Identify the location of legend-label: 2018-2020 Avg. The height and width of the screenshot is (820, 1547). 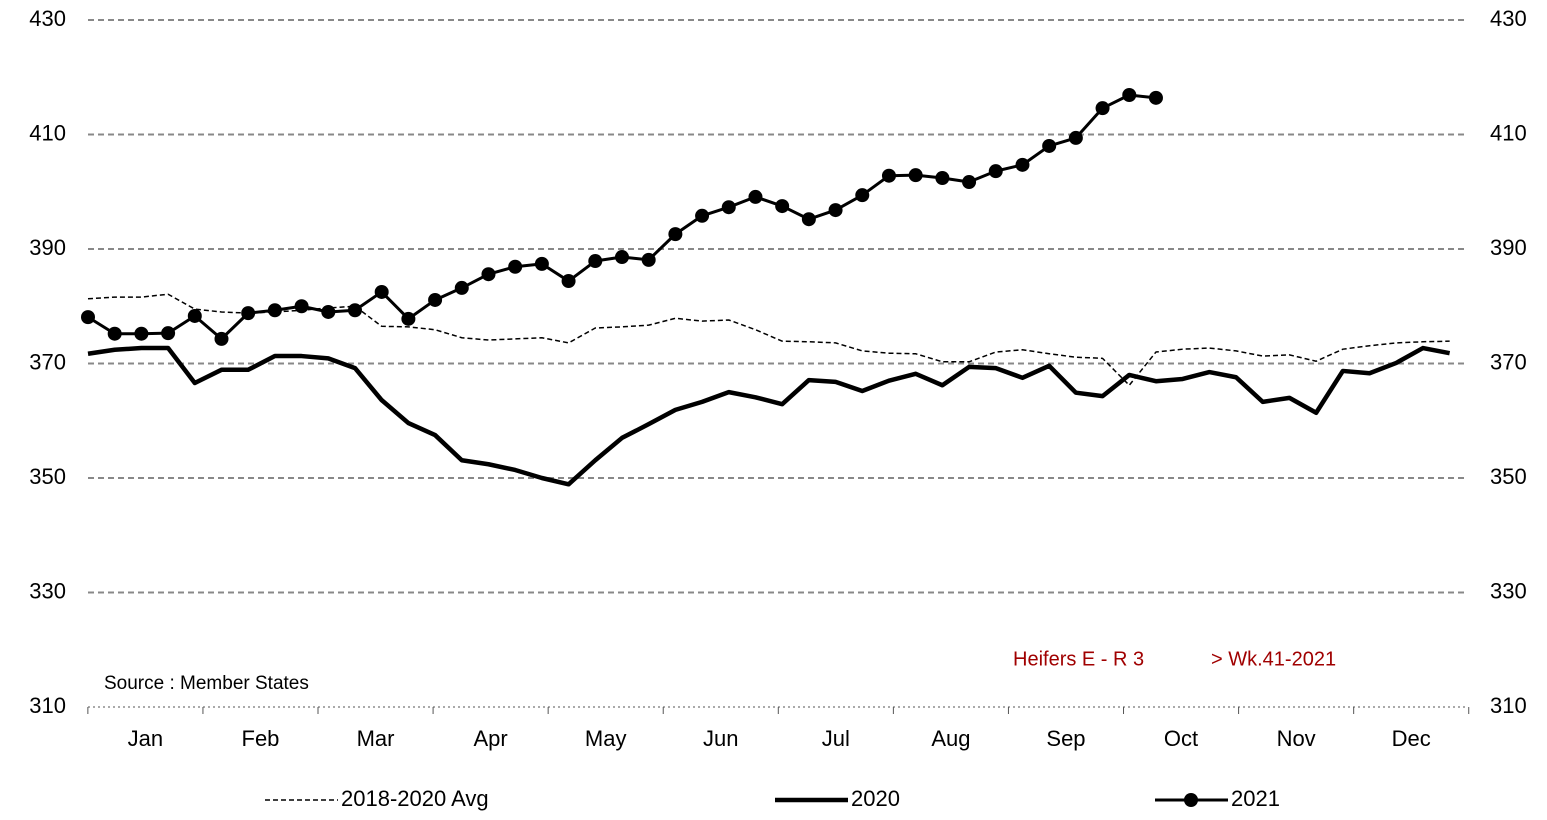
(415, 798).